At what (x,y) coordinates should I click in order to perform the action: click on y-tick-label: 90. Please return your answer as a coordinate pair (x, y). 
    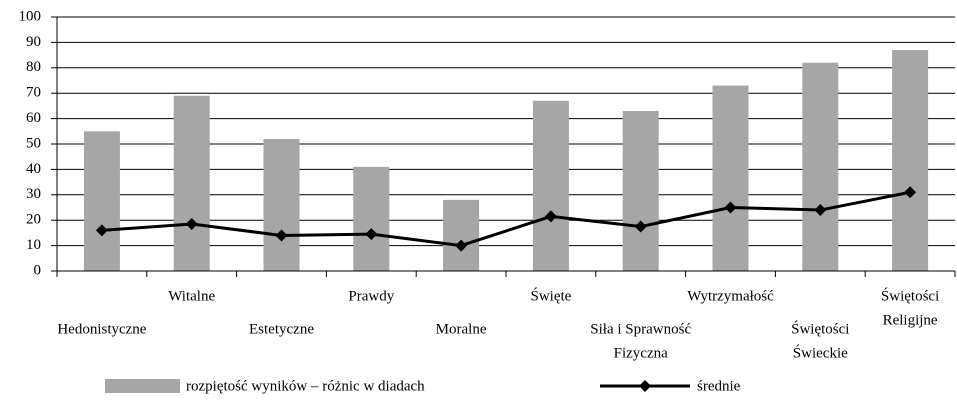
    Looking at the image, I should click on (33, 42).